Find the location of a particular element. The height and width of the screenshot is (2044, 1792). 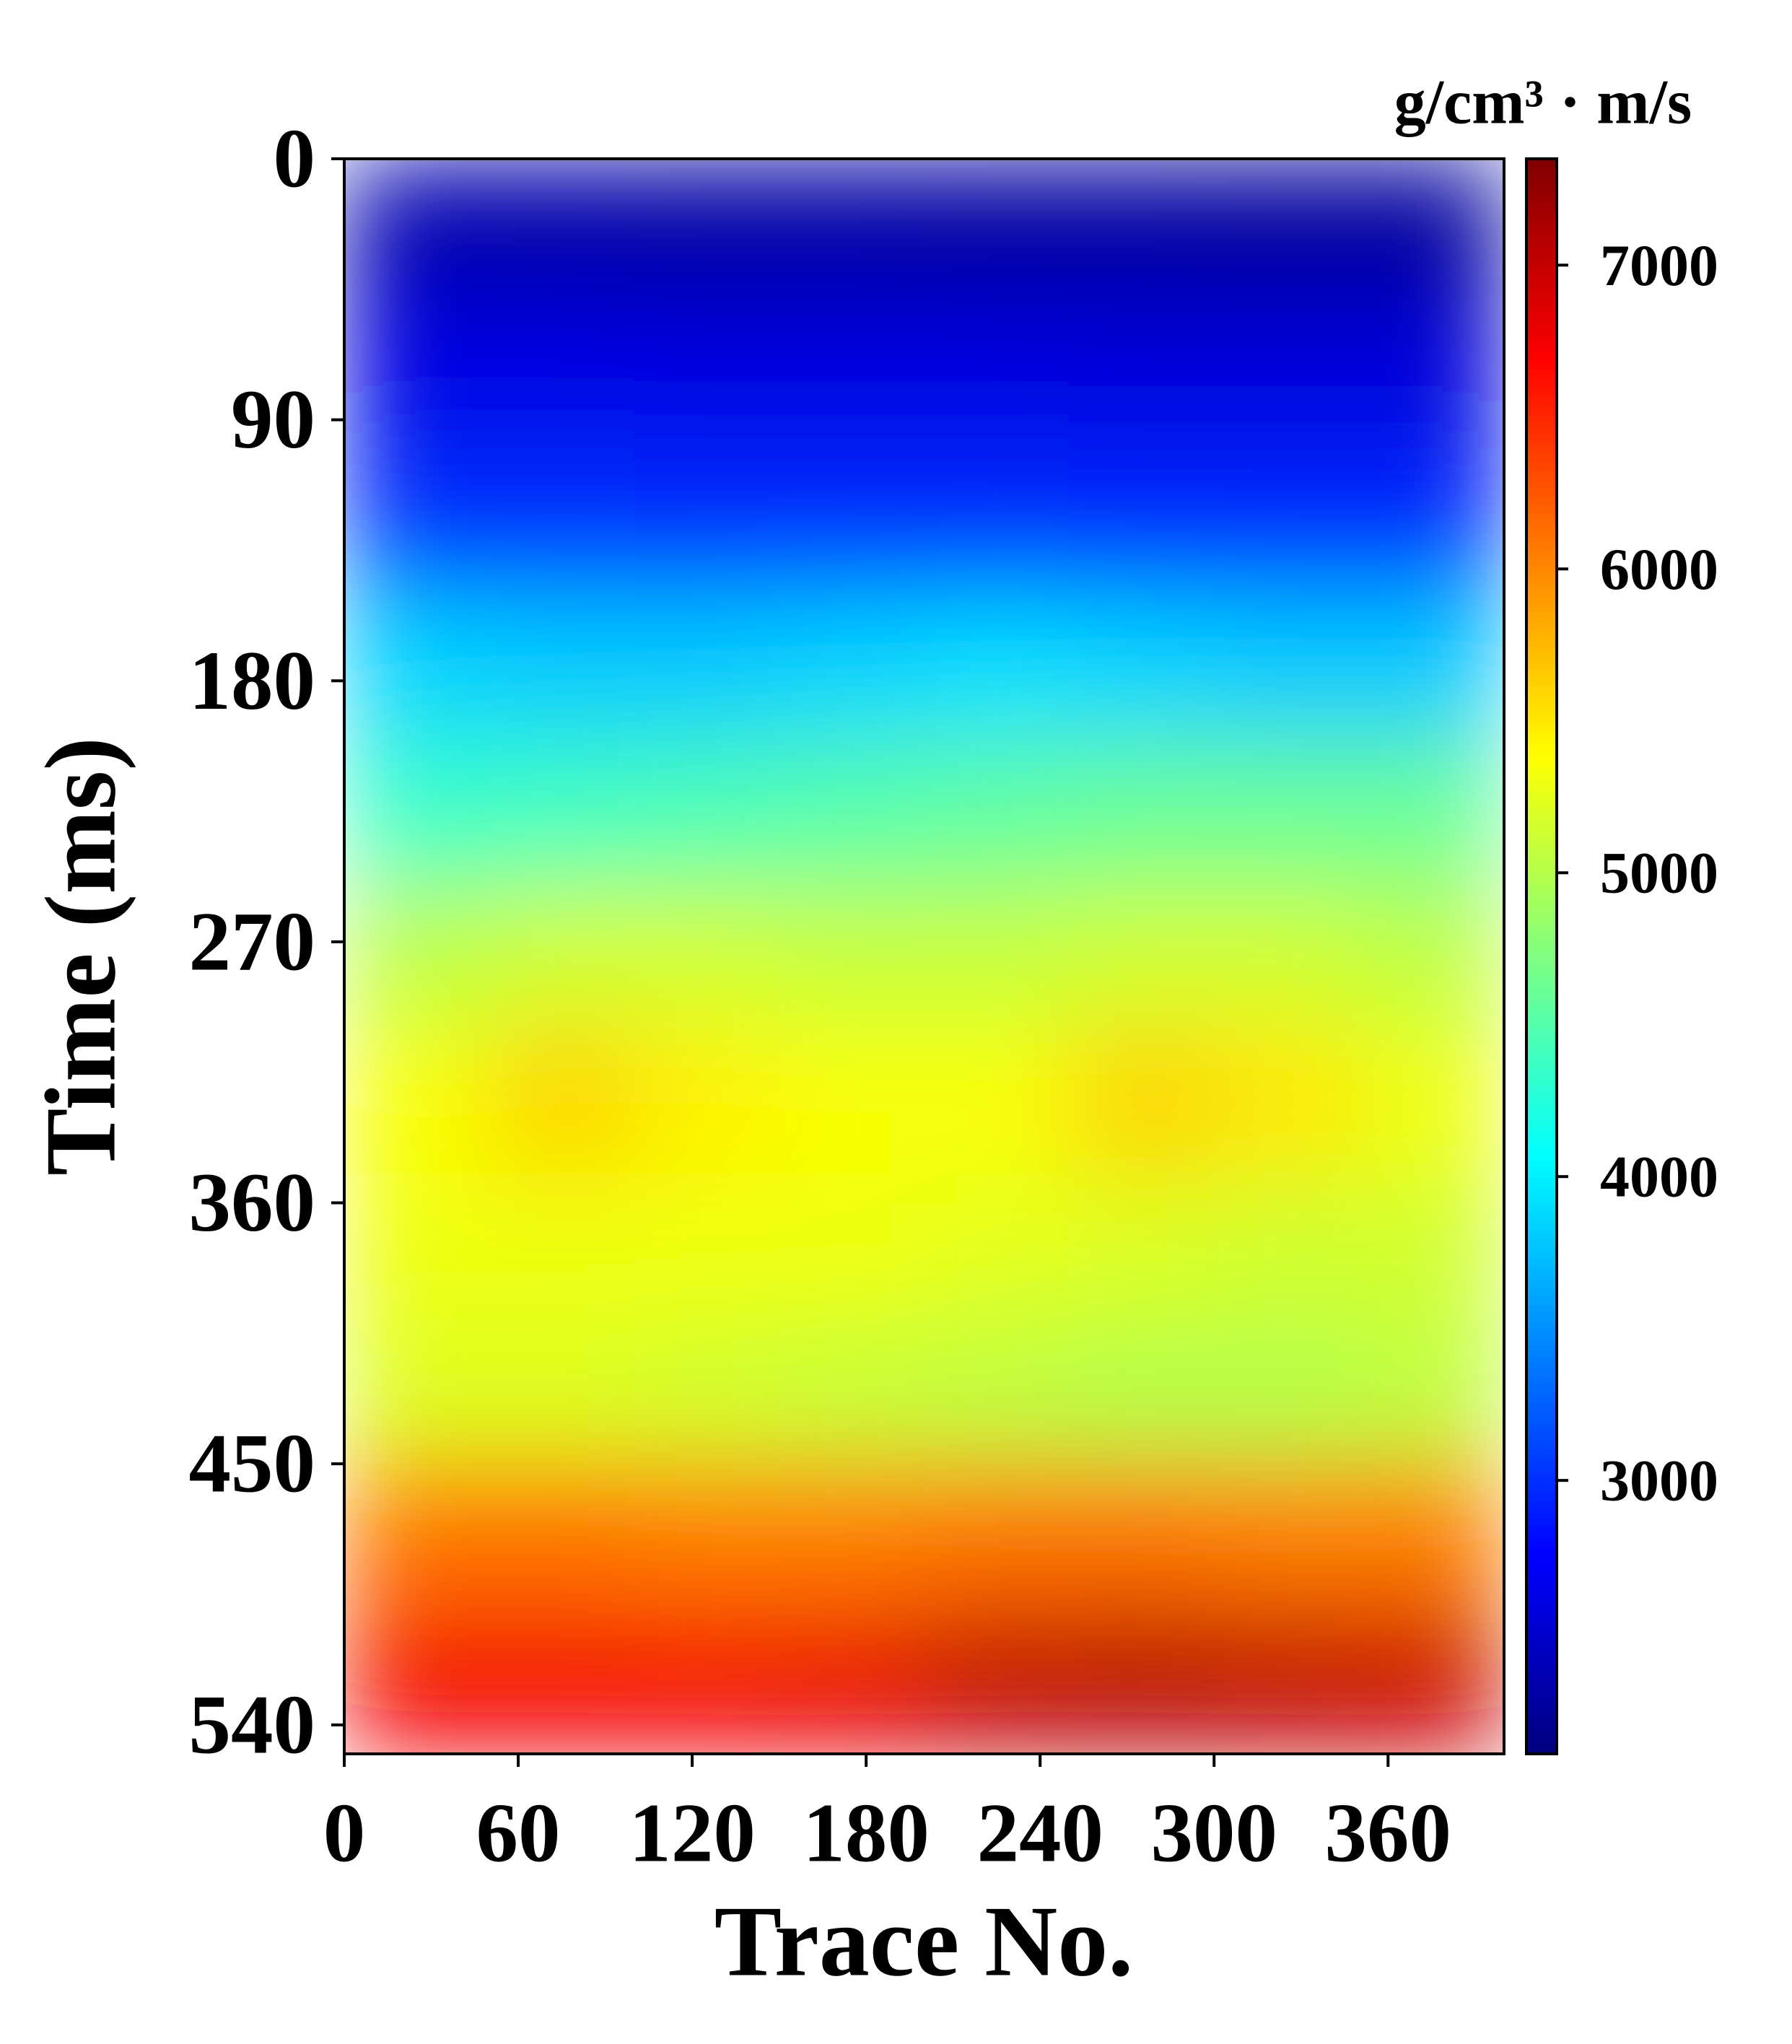

colorbar-tick-label: 4000 is located at coordinates (1659, 1177).